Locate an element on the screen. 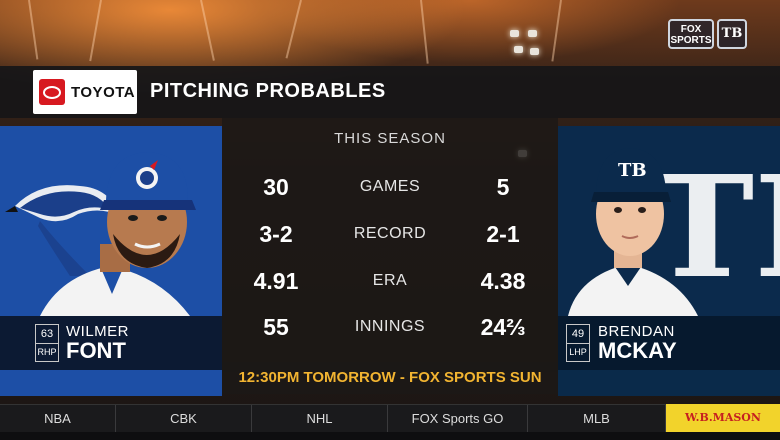 Image resolution: width=780 pixels, height=440 pixels. stat-label: GAMES is located at coordinates (390, 186).